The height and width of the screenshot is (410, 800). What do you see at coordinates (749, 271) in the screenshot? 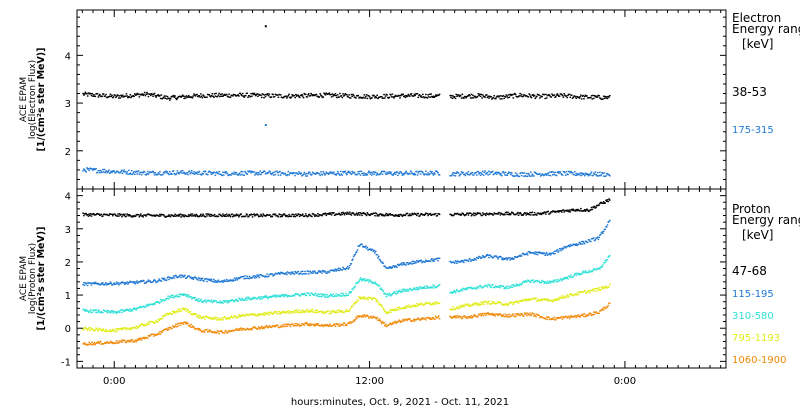
I see `legend-entry: 47-68` at bounding box center [749, 271].